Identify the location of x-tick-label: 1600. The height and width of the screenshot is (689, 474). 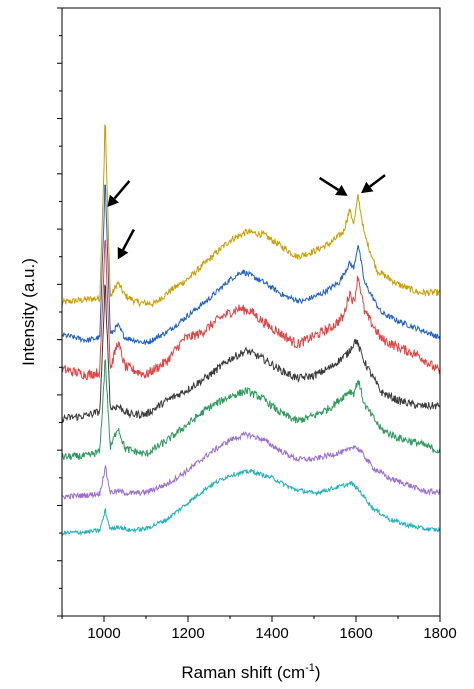
(355, 633).